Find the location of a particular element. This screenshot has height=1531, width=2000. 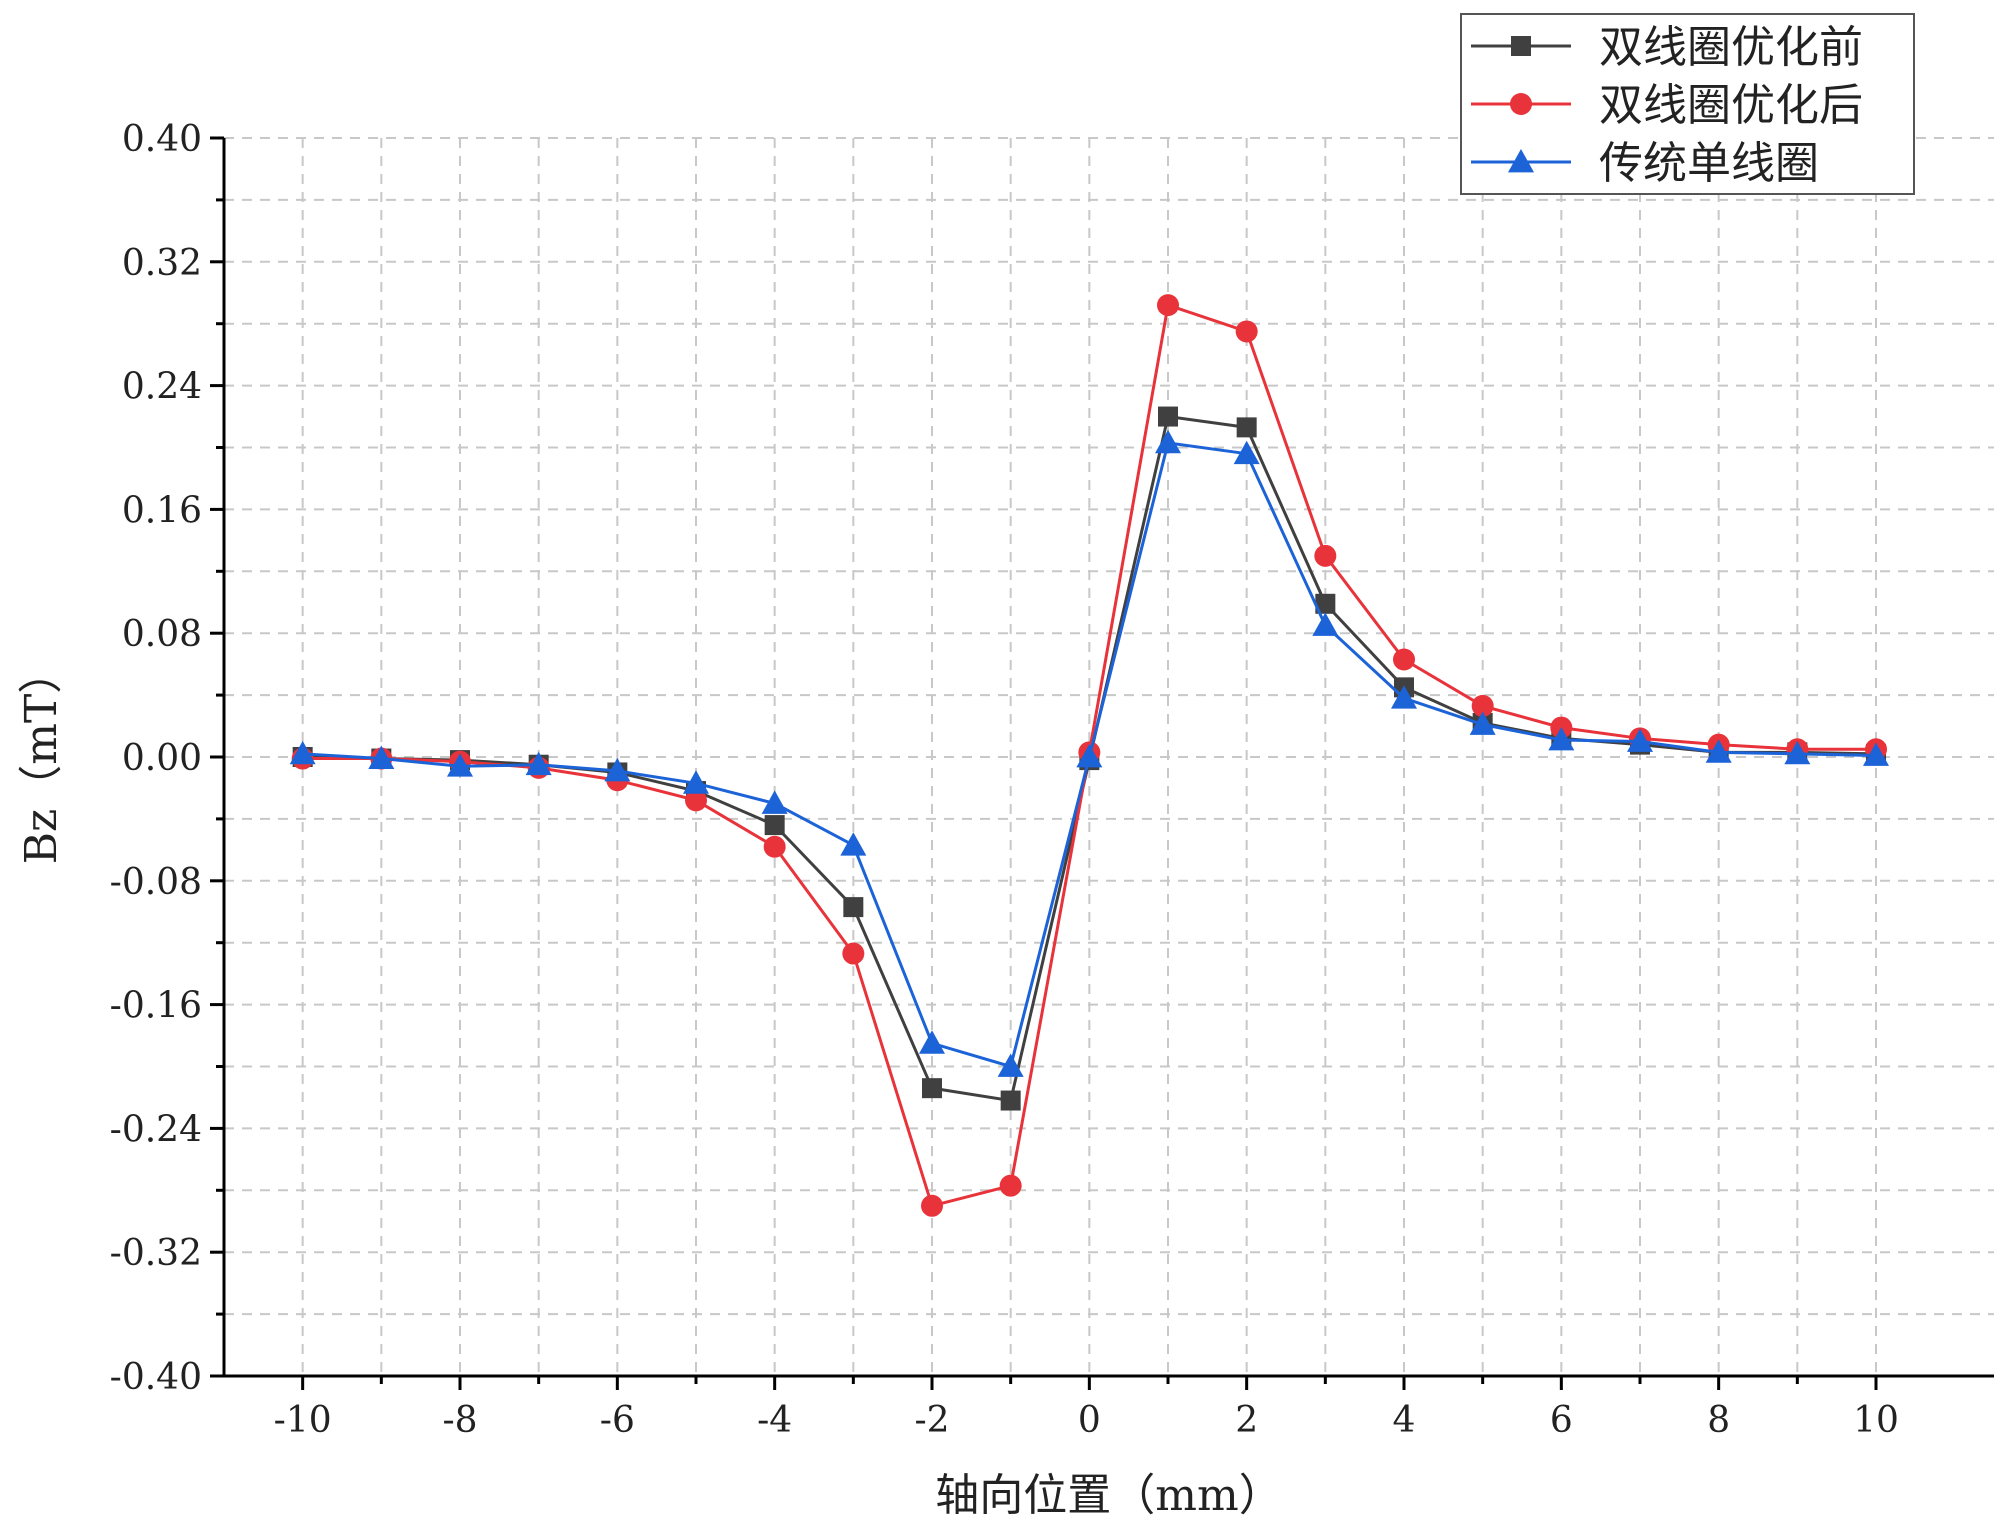

legend-label: 传统单线圈 is located at coordinates (1709, 163).